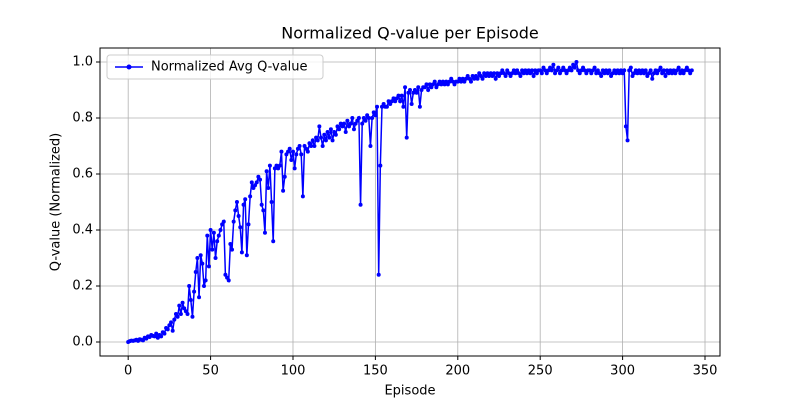 The image size is (800, 400). What do you see at coordinates (622, 371) in the screenshot?
I see `x-tick-label: 300` at bounding box center [622, 371].